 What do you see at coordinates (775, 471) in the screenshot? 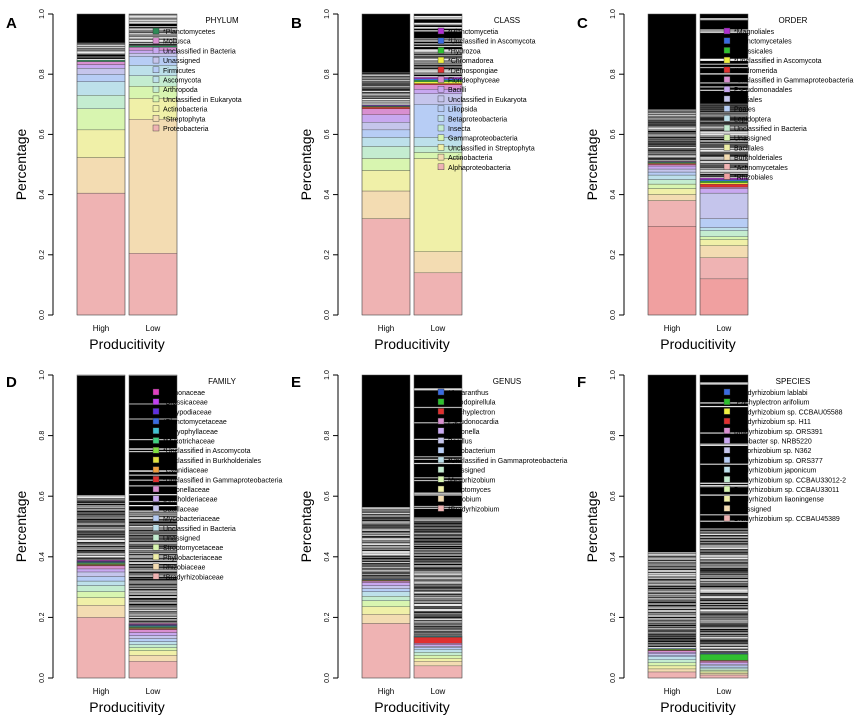
I see `legend-label: Bradyrhizobium japonicum` at bounding box center [775, 471].